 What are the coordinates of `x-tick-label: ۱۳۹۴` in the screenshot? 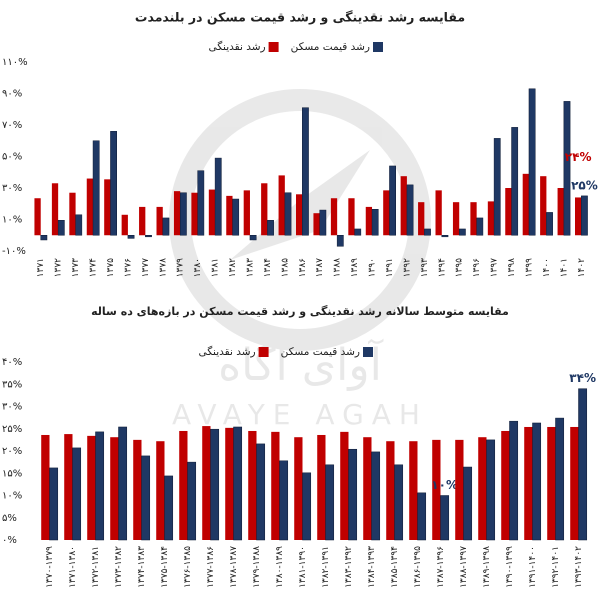 It's located at (442, 268).